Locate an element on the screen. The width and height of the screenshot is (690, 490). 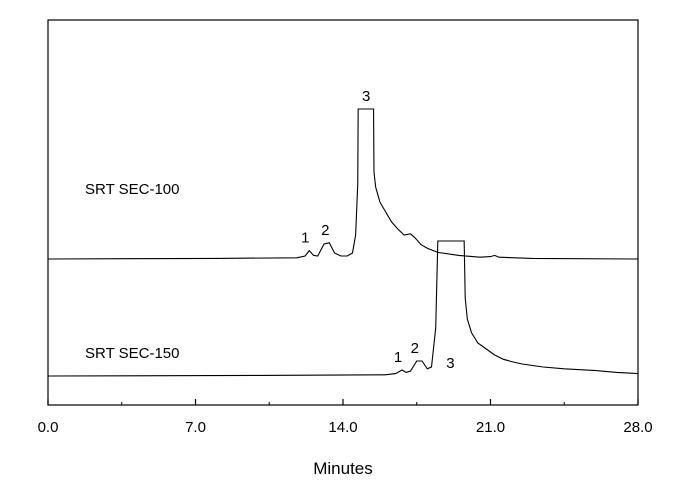
x-axis-label: Minutes is located at coordinates (343, 468).